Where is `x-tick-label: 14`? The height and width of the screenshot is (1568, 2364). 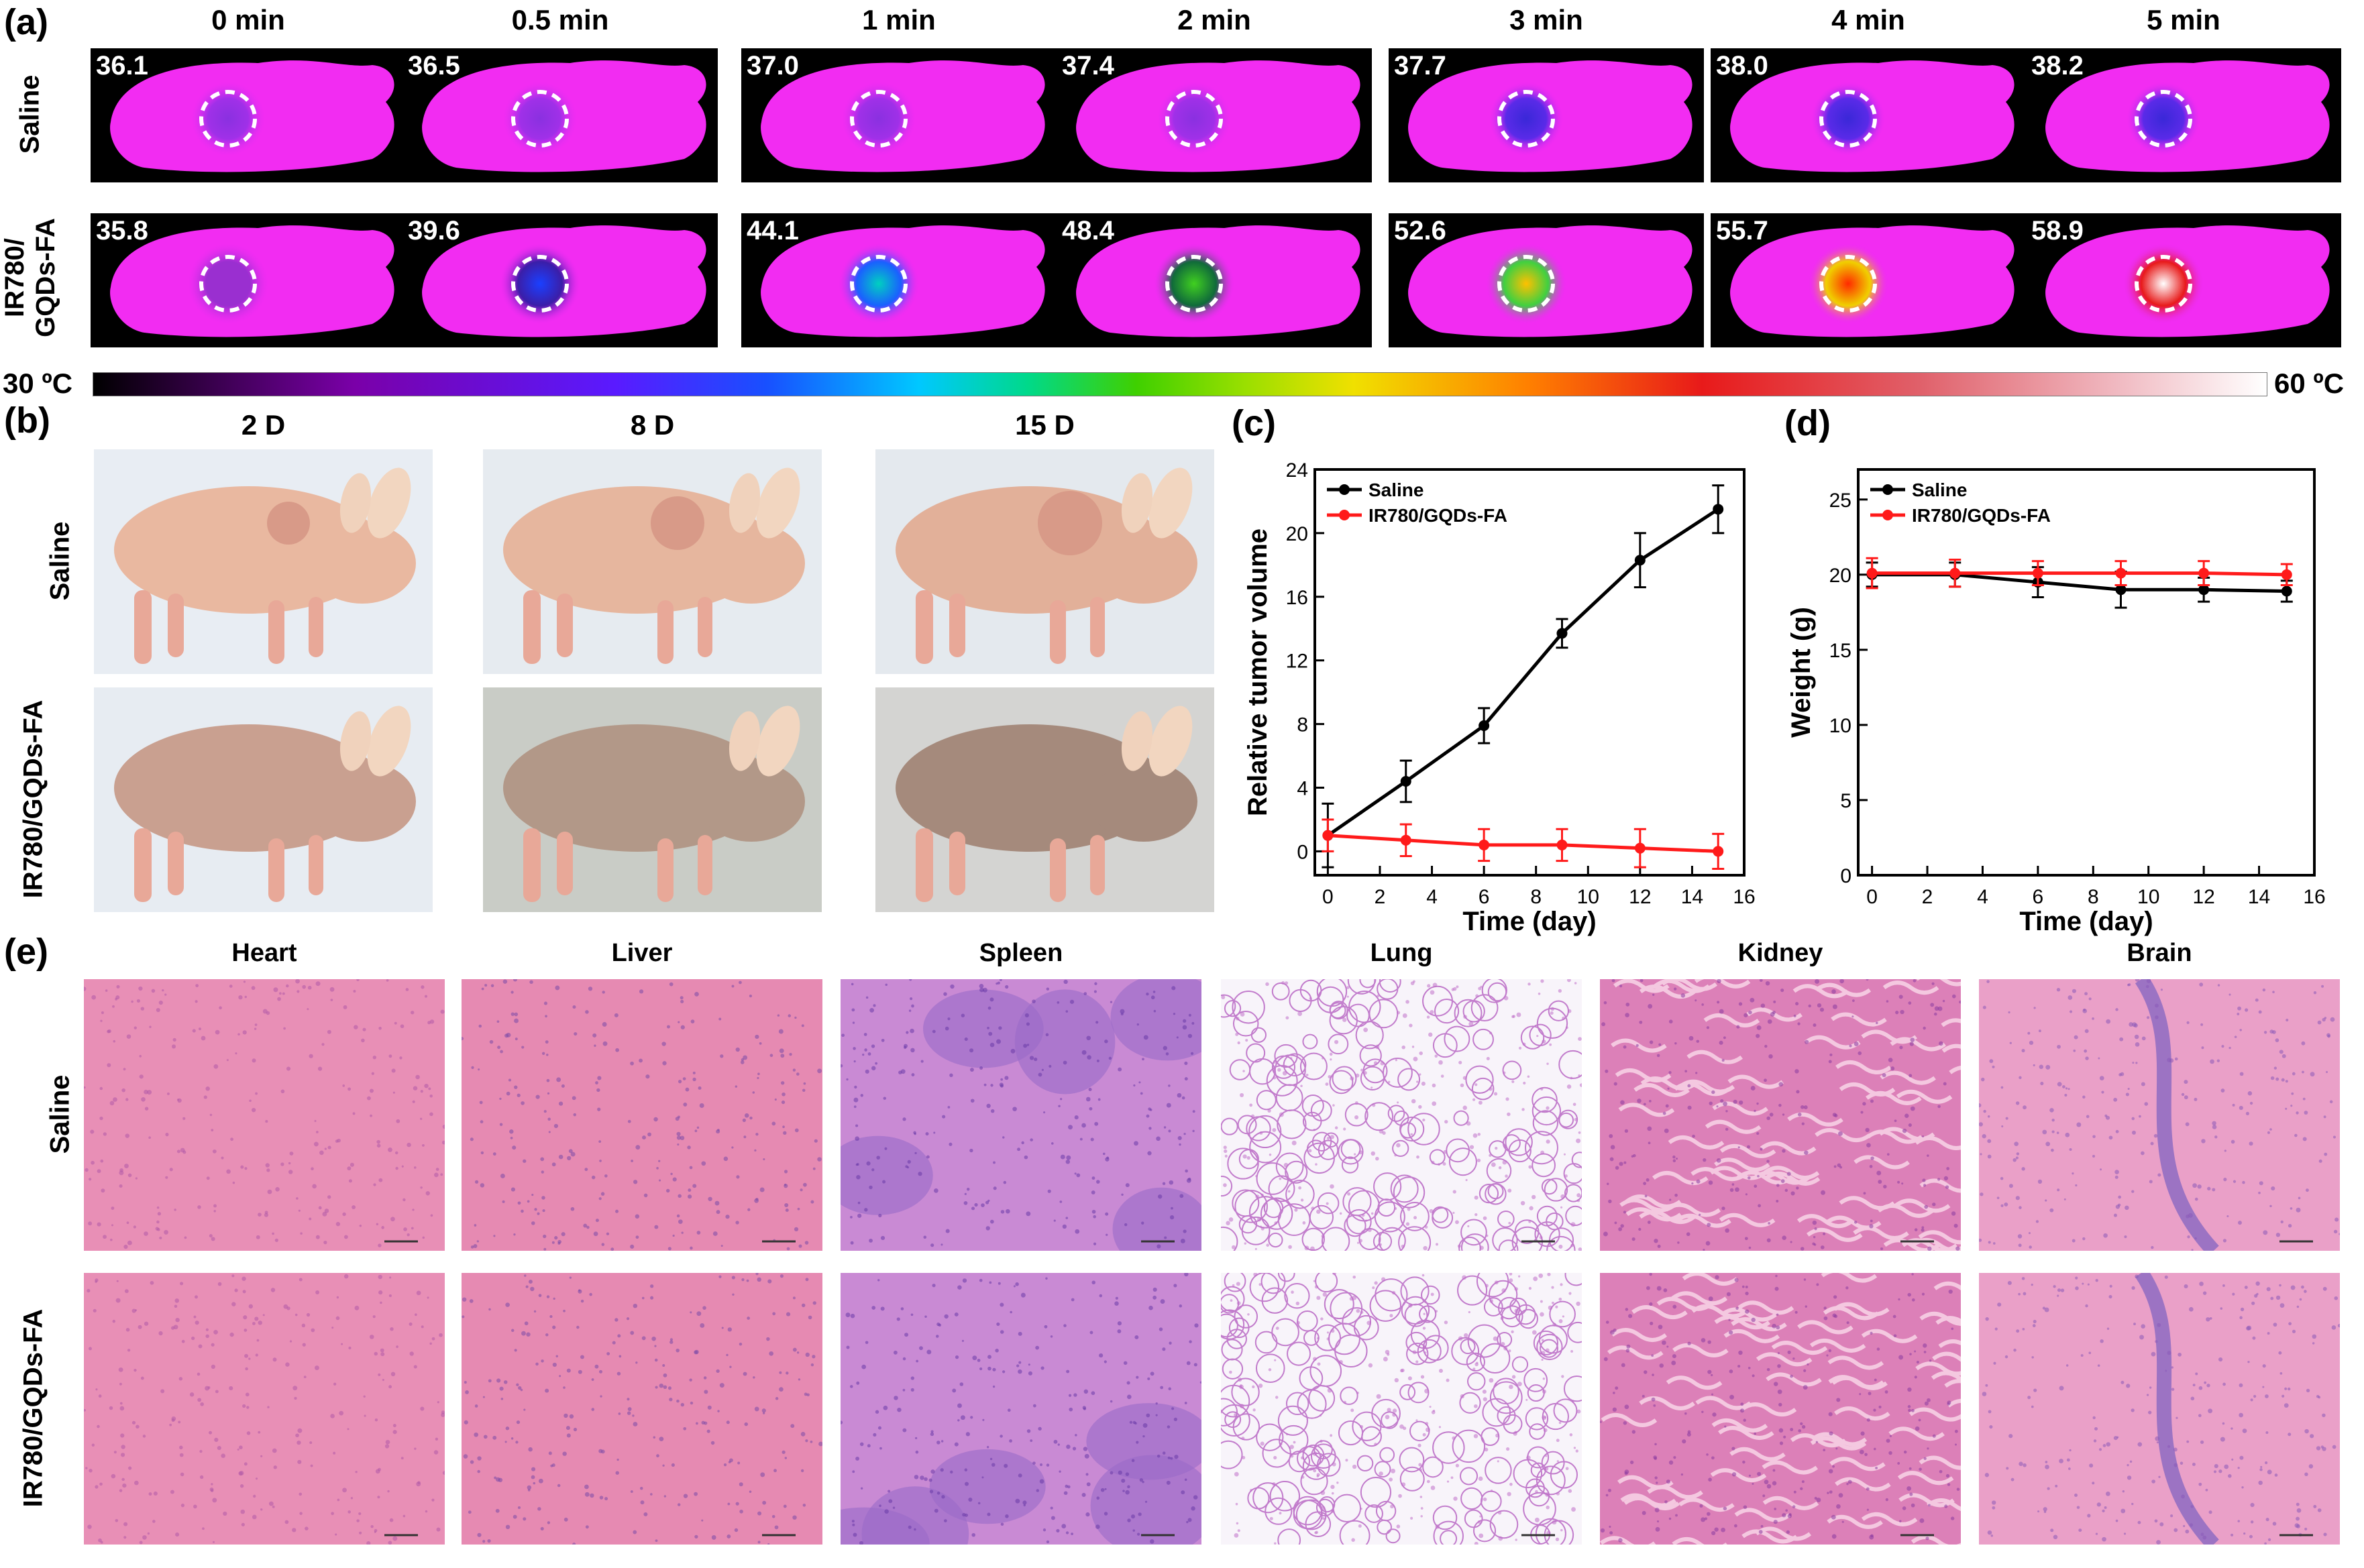 x-tick-label: 14 is located at coordinates (1692, 897).